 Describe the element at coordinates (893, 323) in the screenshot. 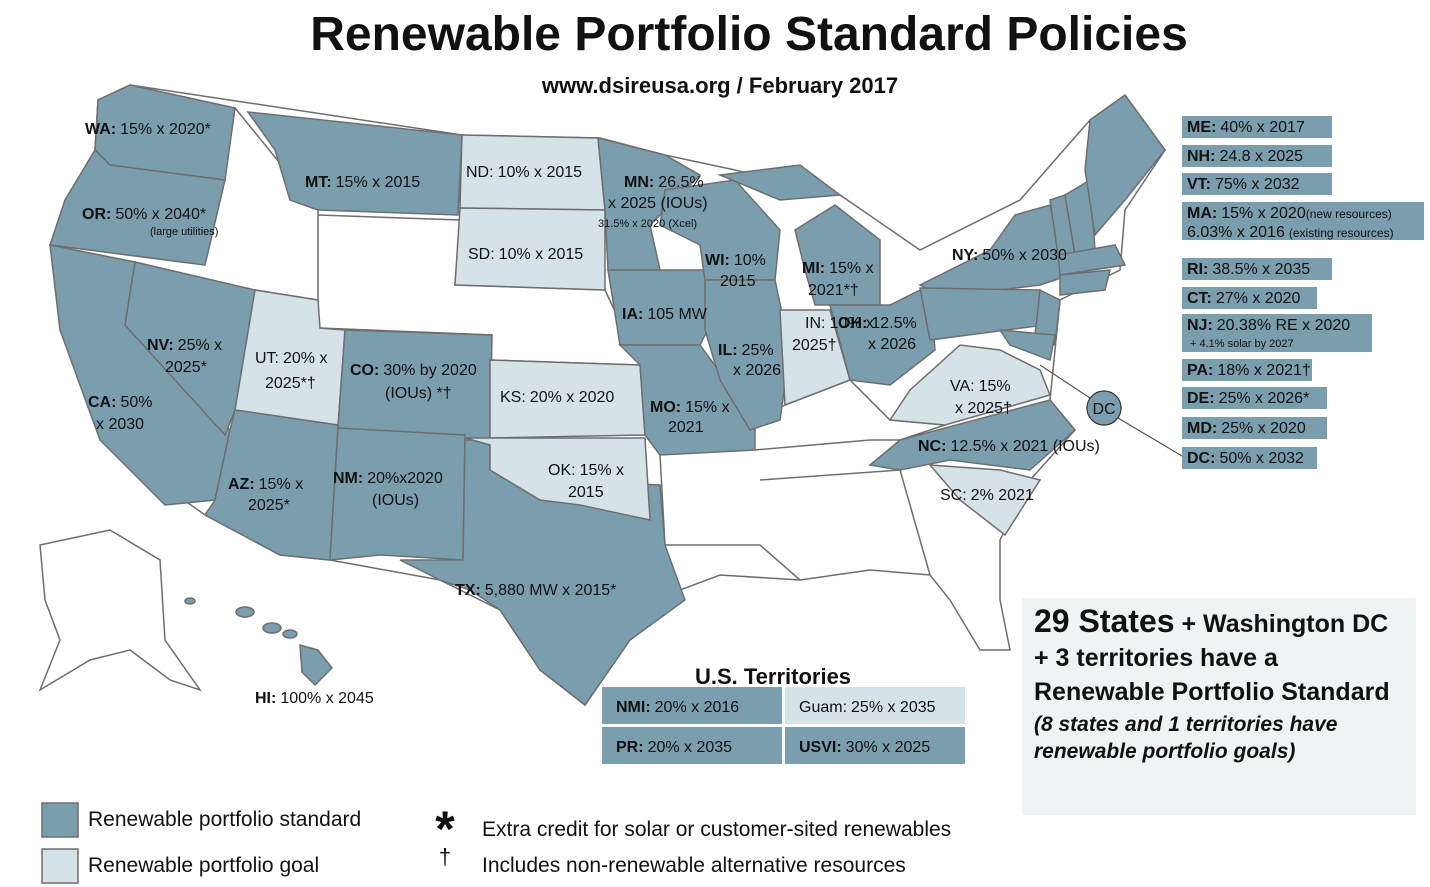

I see `state-policy: 12.5%` at that location.